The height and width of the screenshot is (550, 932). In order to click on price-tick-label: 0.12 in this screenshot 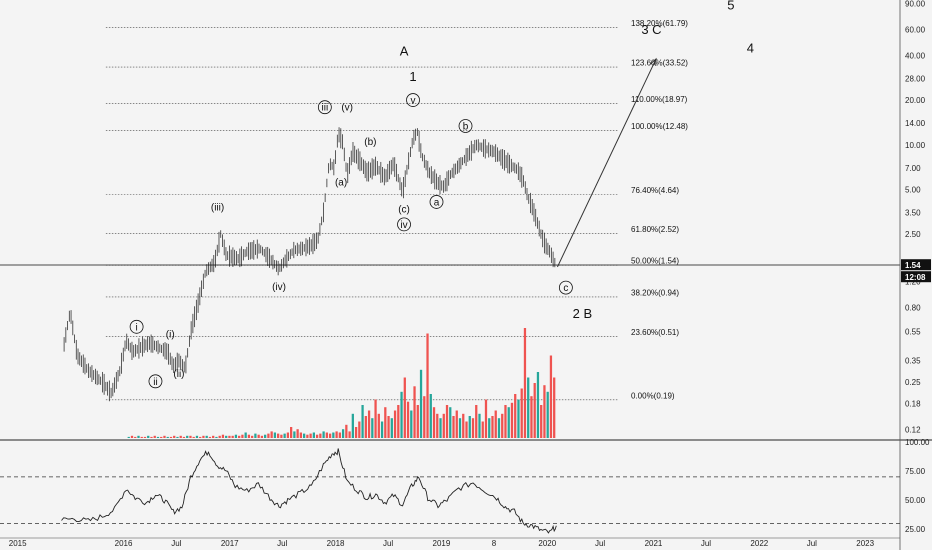, I will do `click(913, 429)`.